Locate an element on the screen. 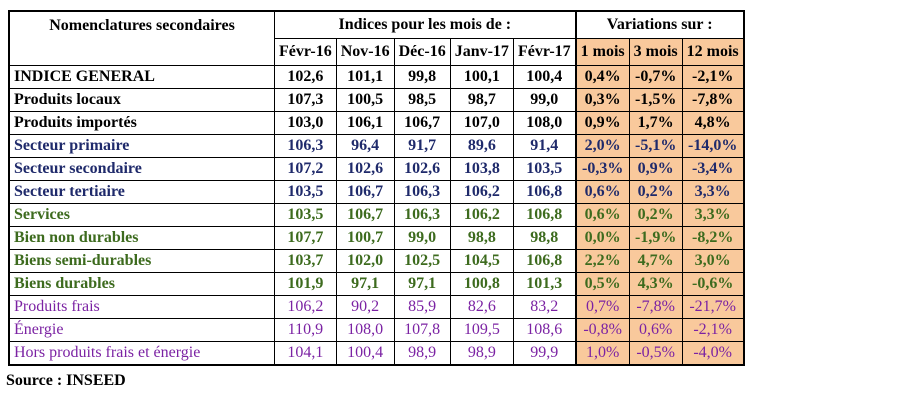 This screenshot has width=903, height=400. index-cell: 106,1 is located at coordinates (365, 123).